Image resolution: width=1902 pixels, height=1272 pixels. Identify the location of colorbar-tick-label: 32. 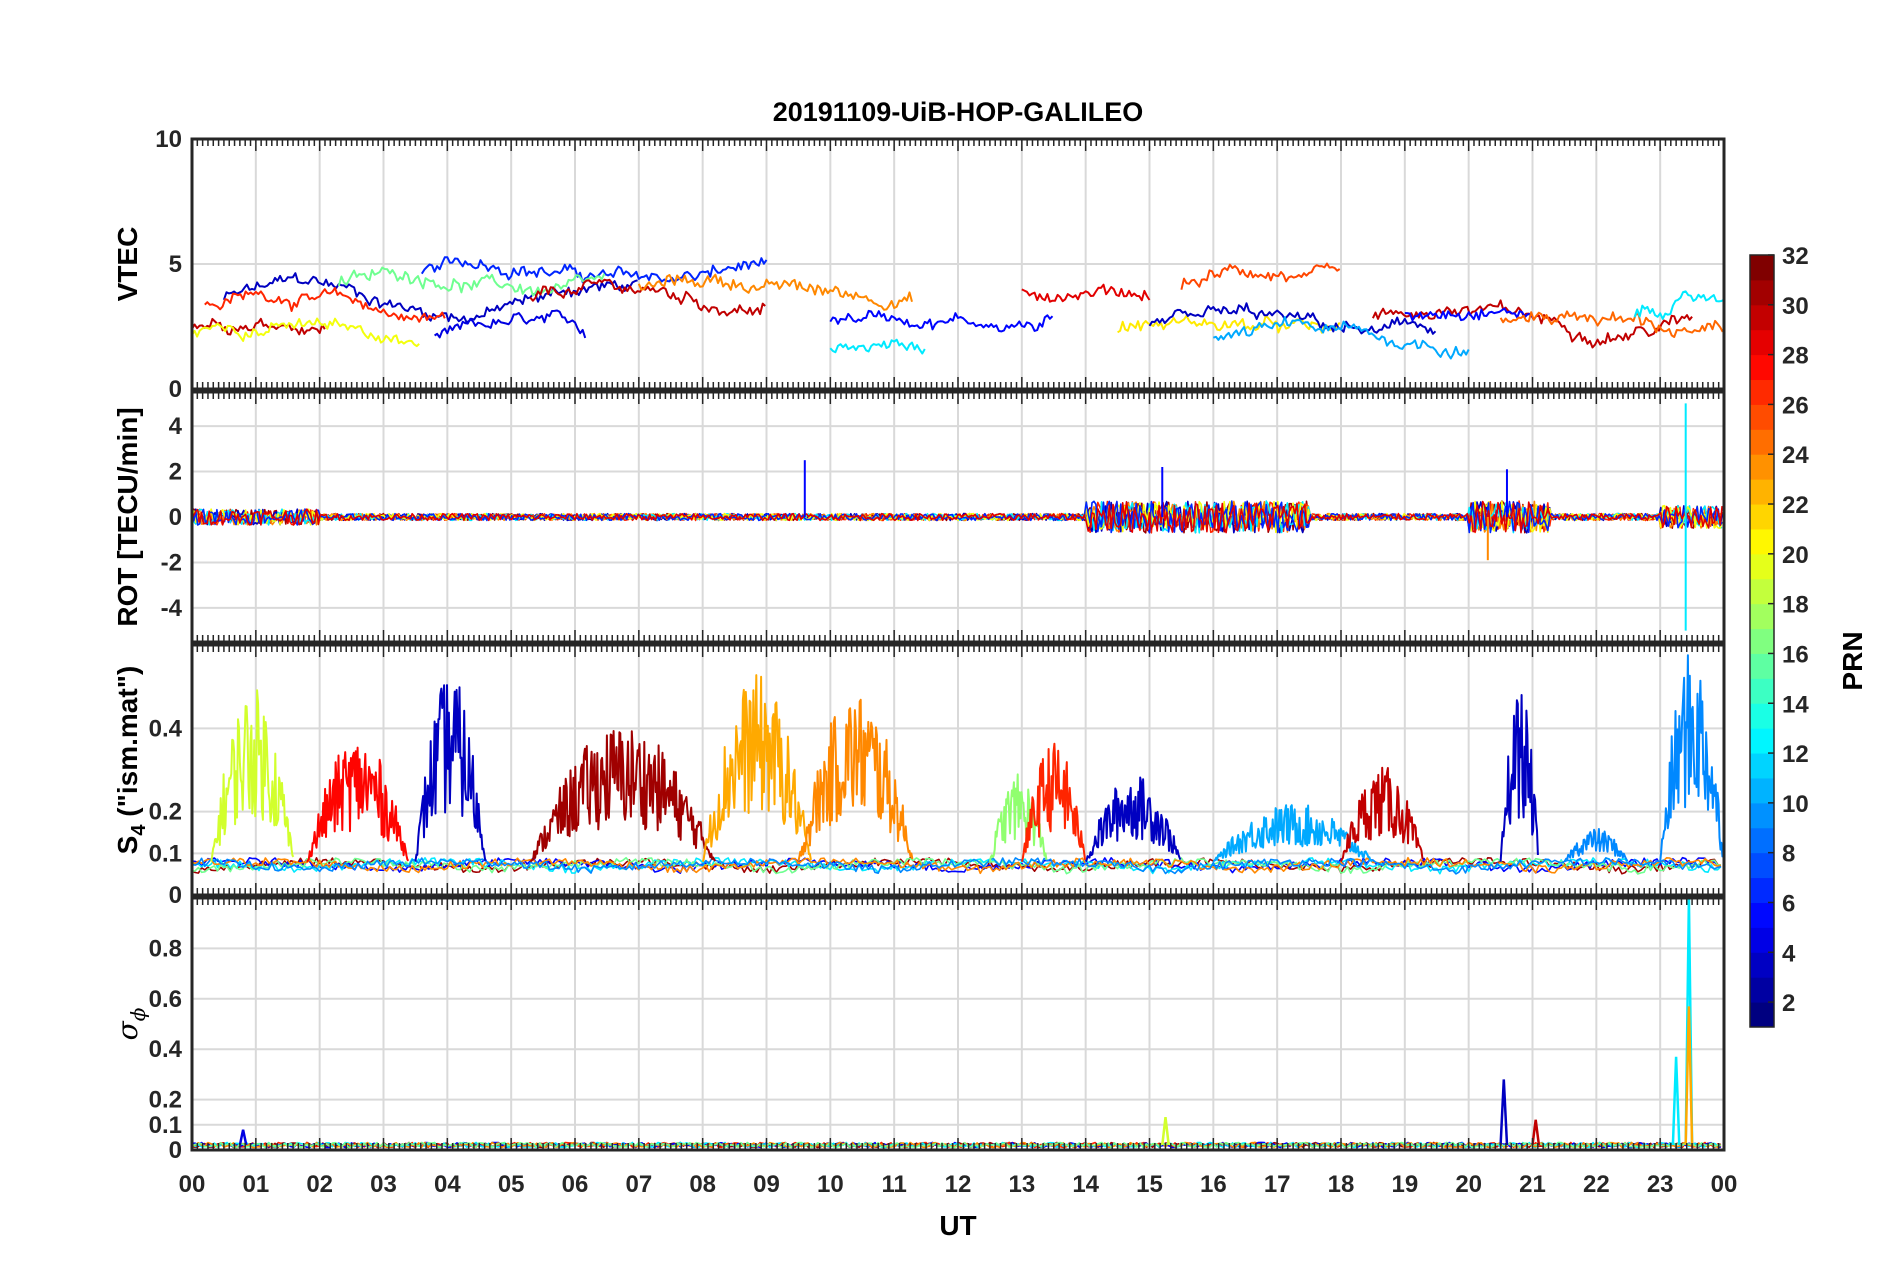
(1795, 256).